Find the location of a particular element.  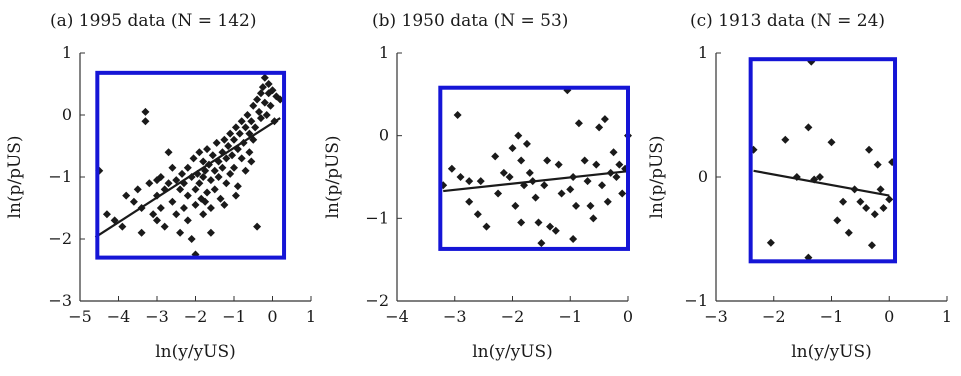

x-tick-label: 0 is located at coordinates (889, 316).